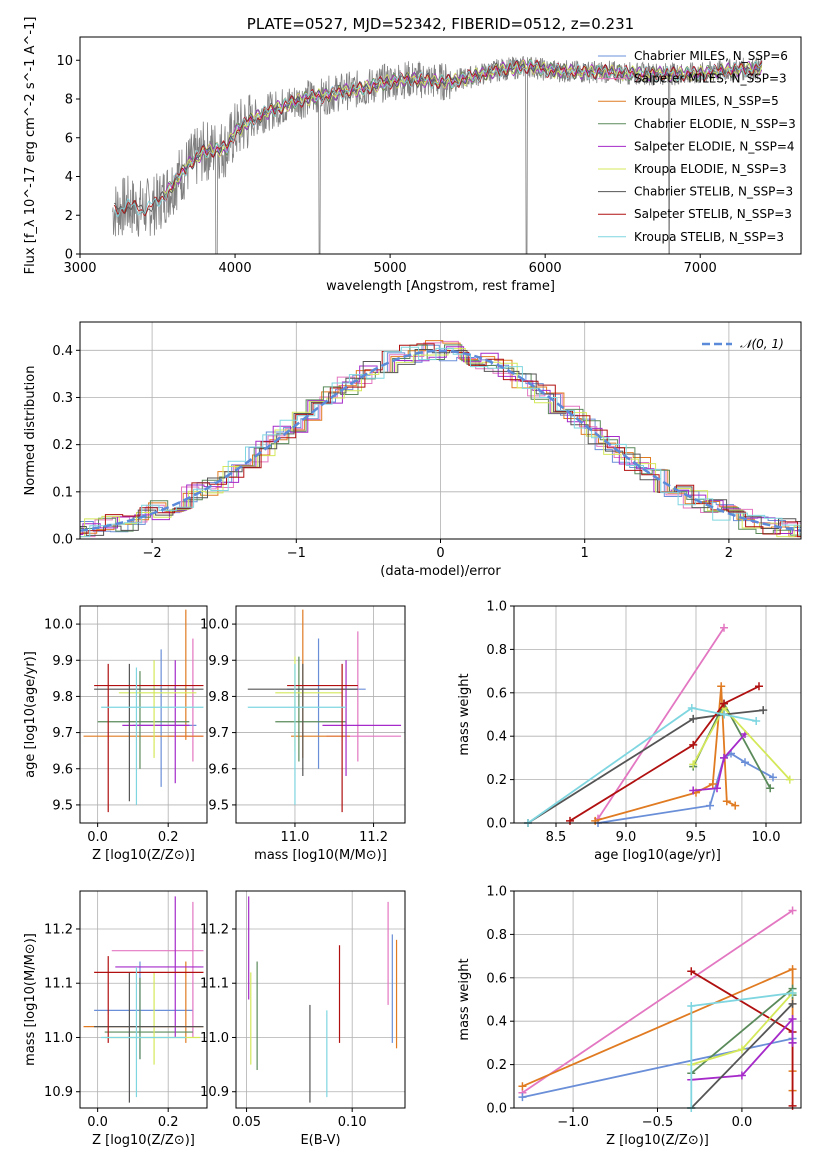  What do you see at coordinates (573, 1122) in the screenshot?
I see `x-tick-label: −1.0` at bounding box center [573, 1122].